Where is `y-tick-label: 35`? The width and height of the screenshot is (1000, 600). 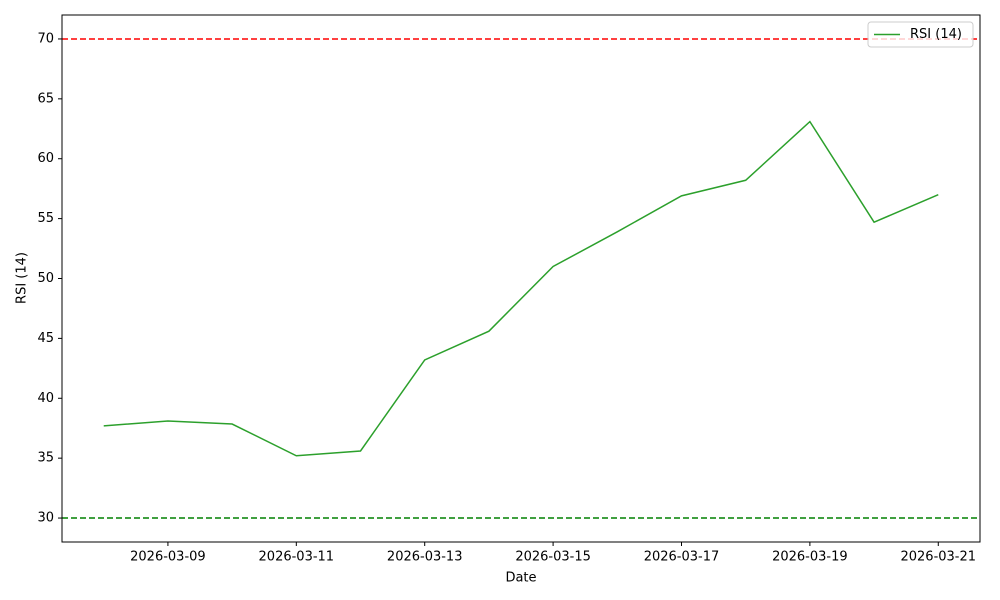
y-tick-label: 35 is located at coordinates (45, 458).